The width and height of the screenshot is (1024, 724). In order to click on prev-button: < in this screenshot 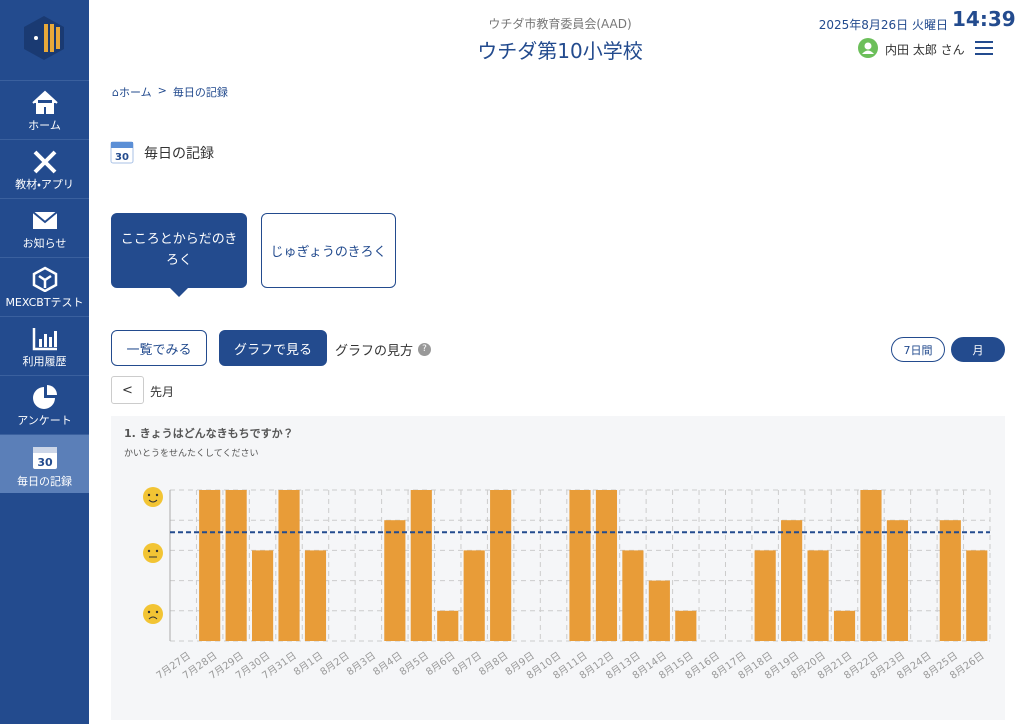, I will do `click(127, 390)`.